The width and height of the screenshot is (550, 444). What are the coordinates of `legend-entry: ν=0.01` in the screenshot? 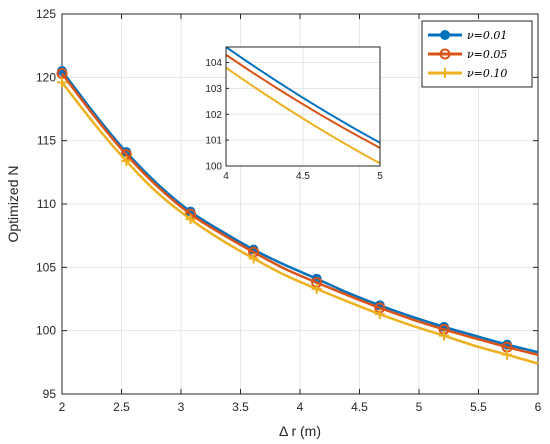 It's located at (467, 35).